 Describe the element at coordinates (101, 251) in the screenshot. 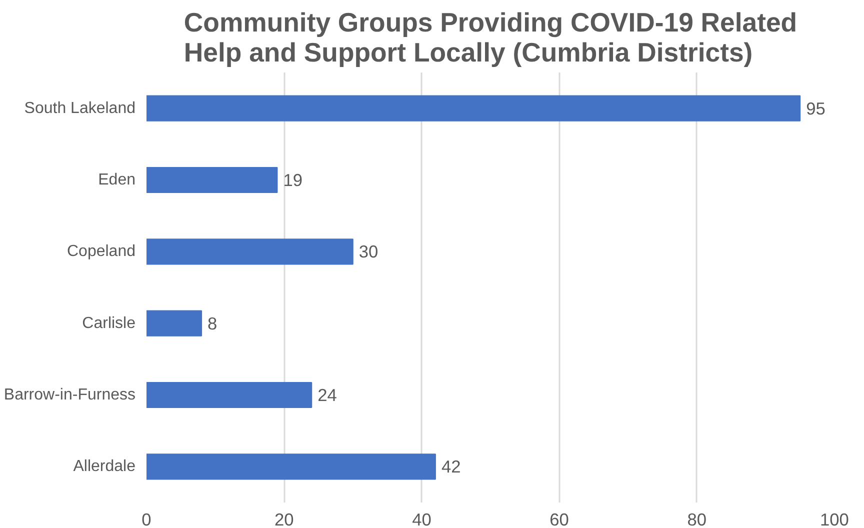

I see `y-tick-label: Copeland` at that location.